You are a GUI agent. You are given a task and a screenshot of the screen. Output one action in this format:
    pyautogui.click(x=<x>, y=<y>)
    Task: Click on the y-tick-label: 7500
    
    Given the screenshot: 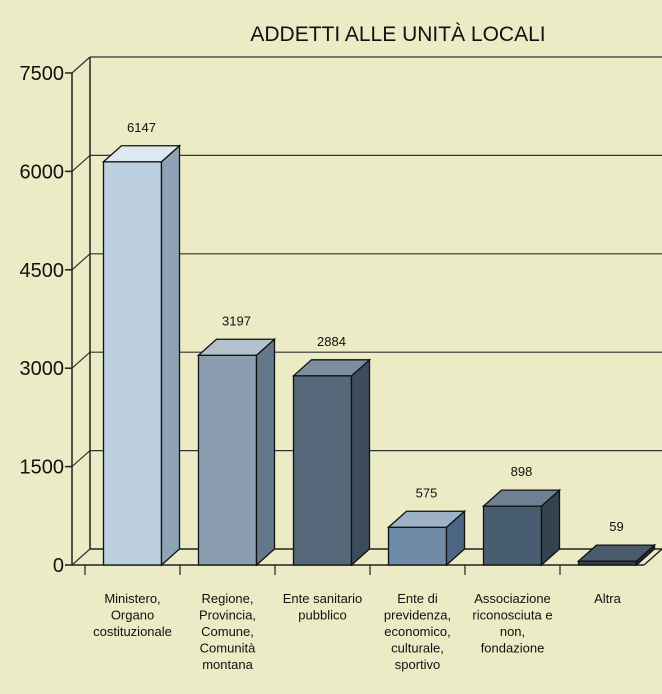 What is the action you would take?
    pyautogui.click(x=42, y=74)
    